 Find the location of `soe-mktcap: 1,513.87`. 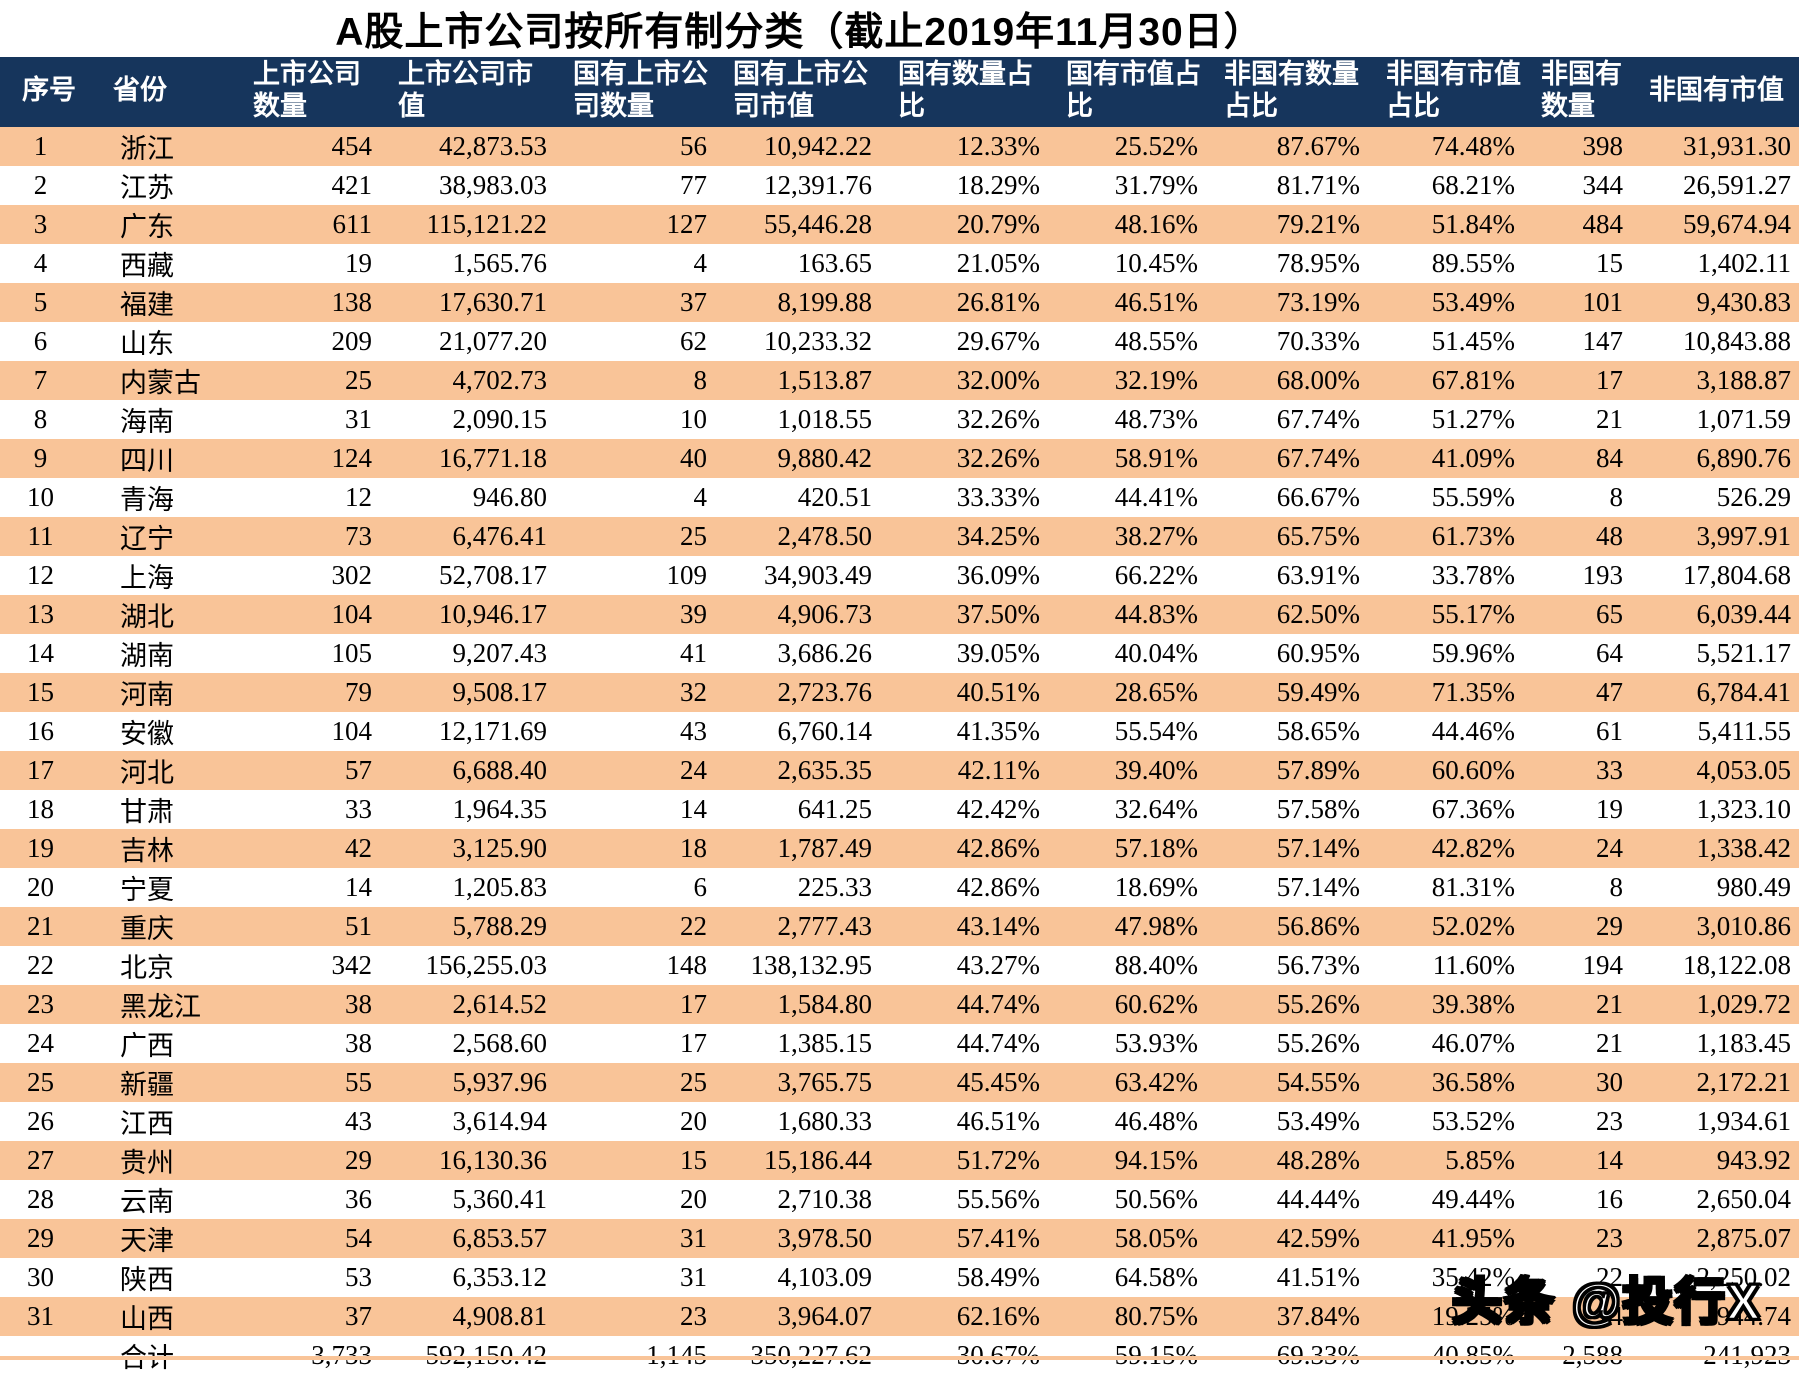

soe-mktcap: 1,513.87 is located at coordinates (825, 379).